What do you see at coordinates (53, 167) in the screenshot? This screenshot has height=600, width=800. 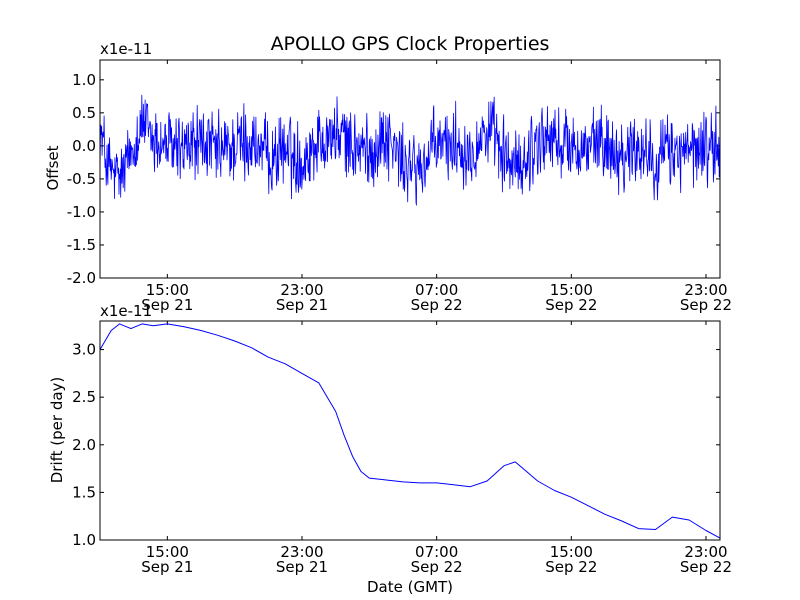 I see `offset-y-axis-label: Offset` at bounding box center [53, 167].